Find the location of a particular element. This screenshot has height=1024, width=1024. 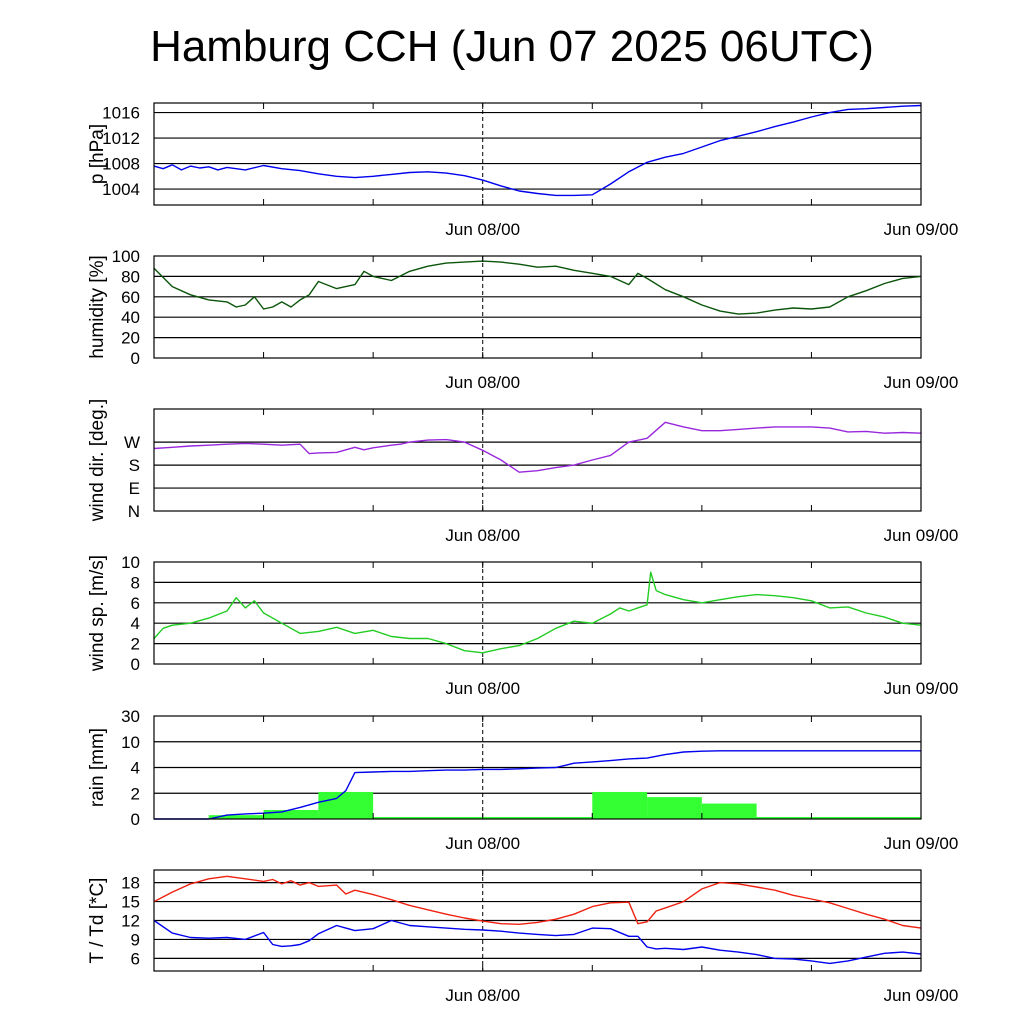

y-axis-label: T / Td [*C] is located at coordinates (97, 921).